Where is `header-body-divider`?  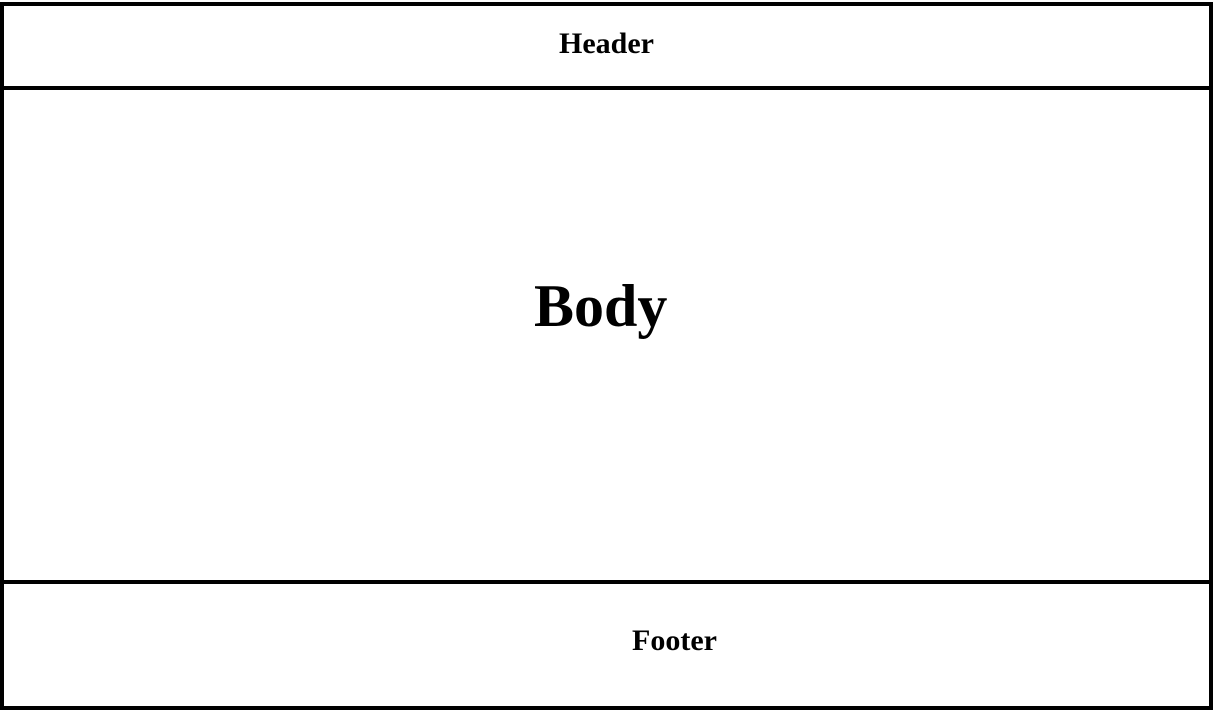
header-body-divider is located at coordinates (606, 88).